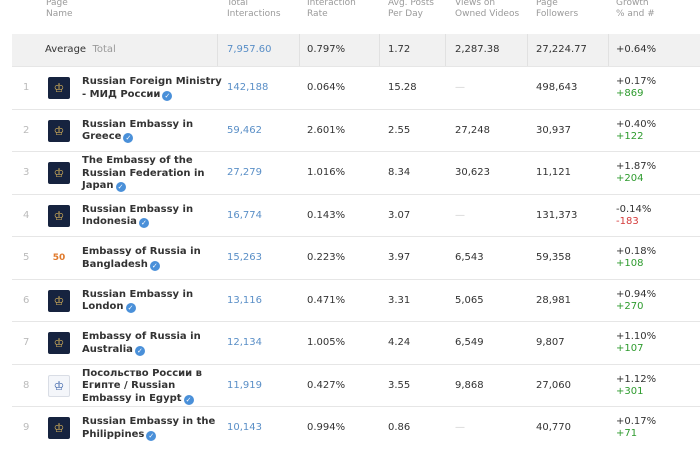  Describe the element at coordinates (248, 87) in the screenshot. I see `total-interactions: 142,188` at that location.